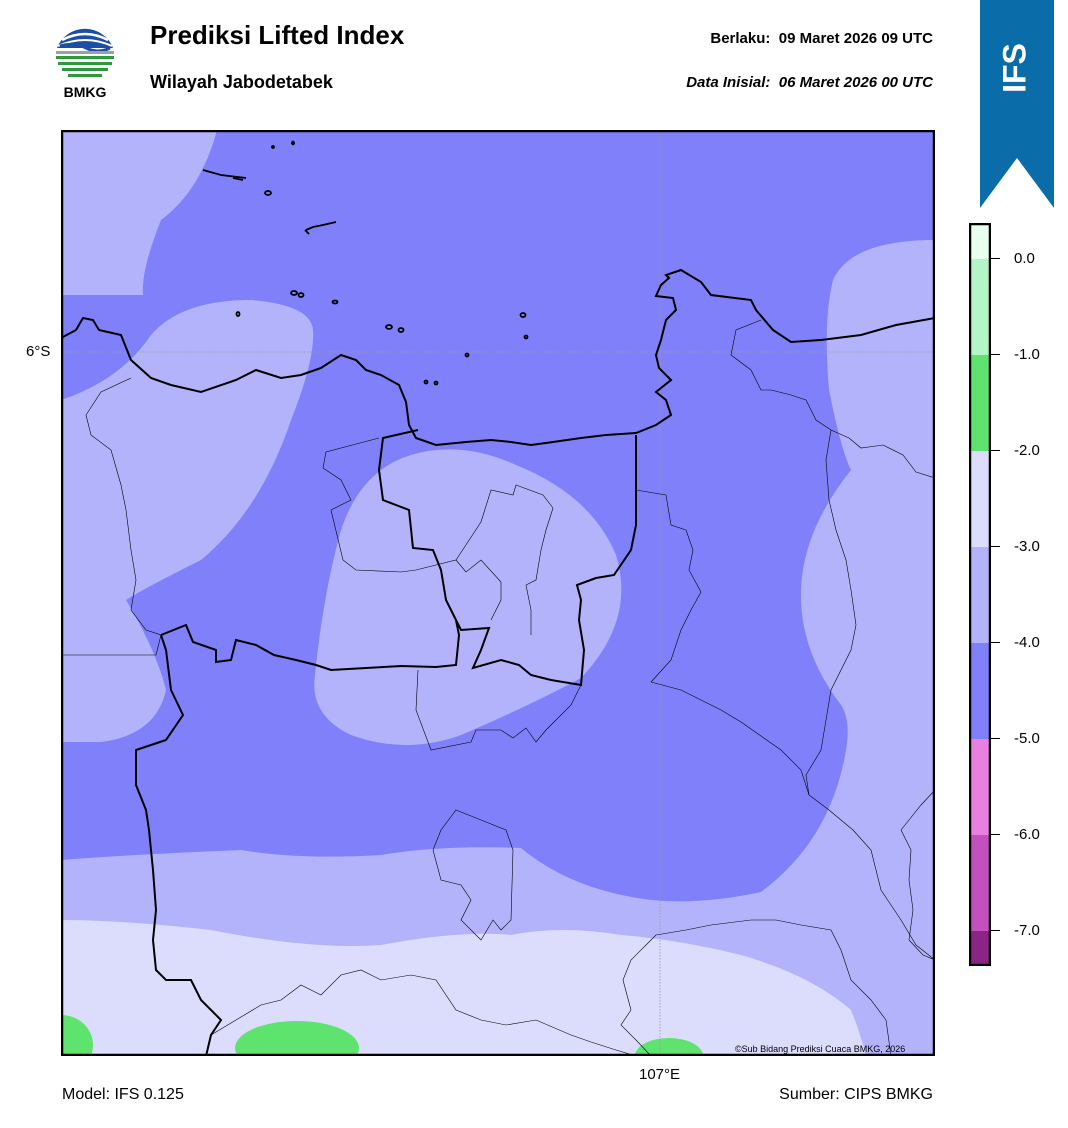  I want to click on model-ribbon: IFS, so click(1017, 104).